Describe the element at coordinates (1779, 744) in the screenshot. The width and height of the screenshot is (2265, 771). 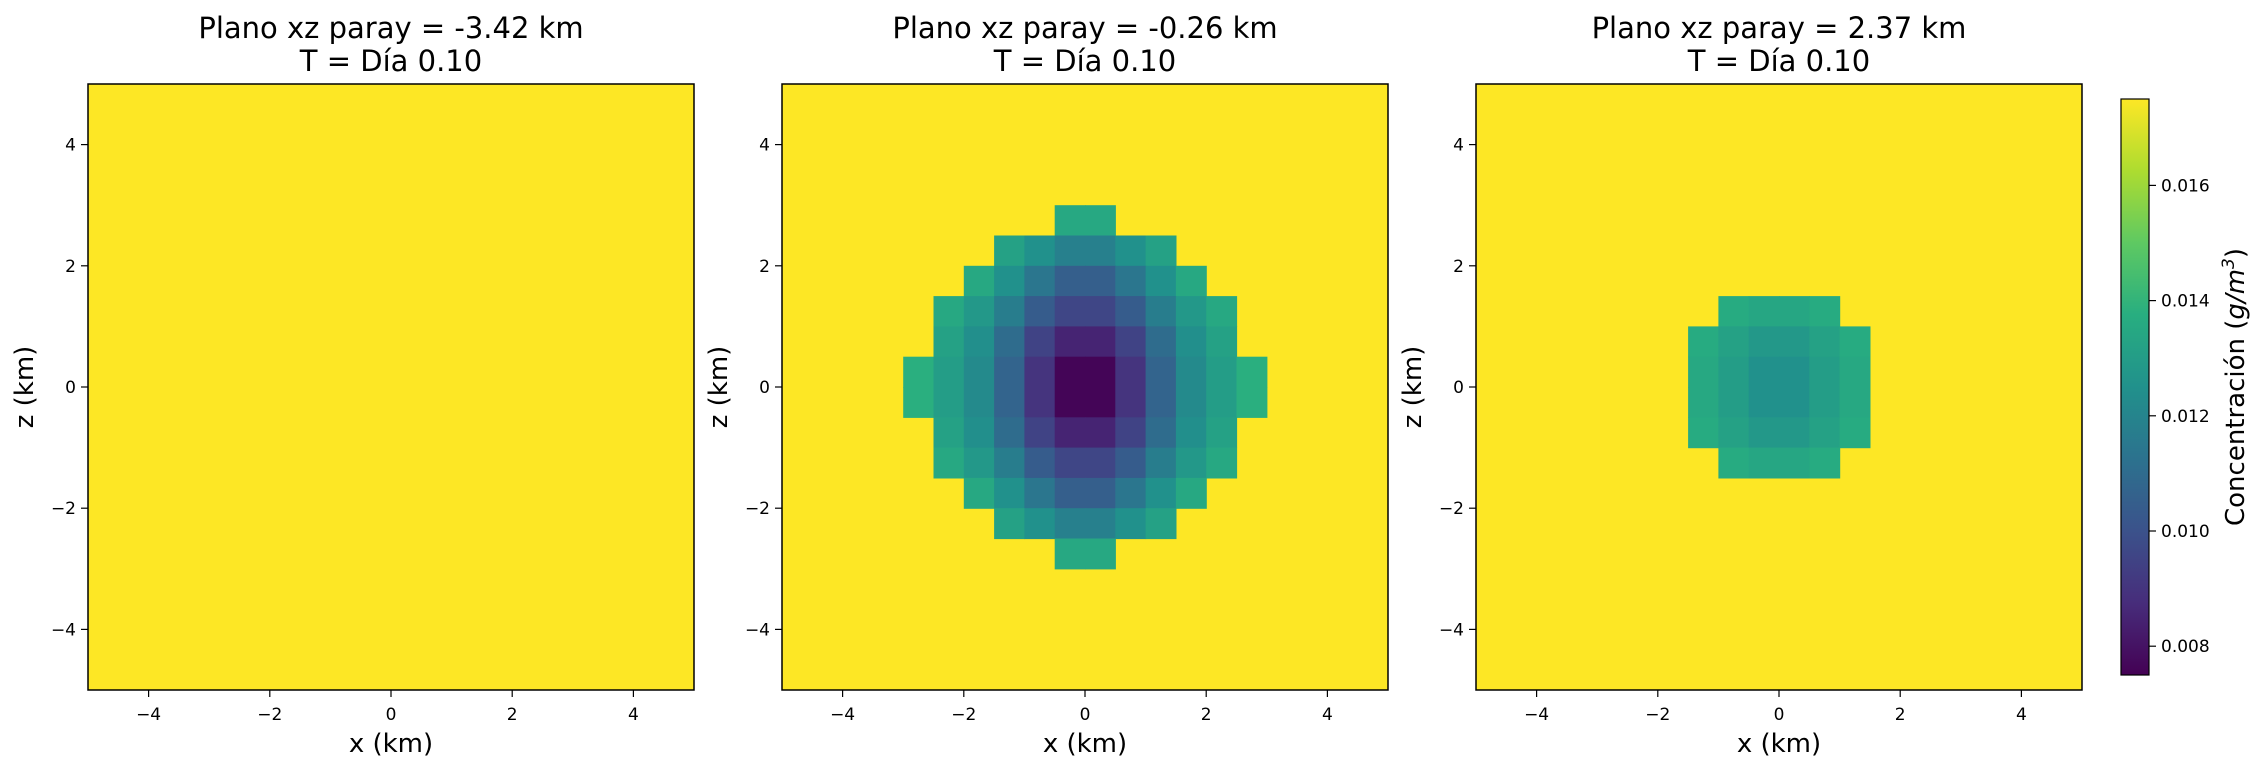
I see `panel-3-x-axis-label: x (km)` at that location.